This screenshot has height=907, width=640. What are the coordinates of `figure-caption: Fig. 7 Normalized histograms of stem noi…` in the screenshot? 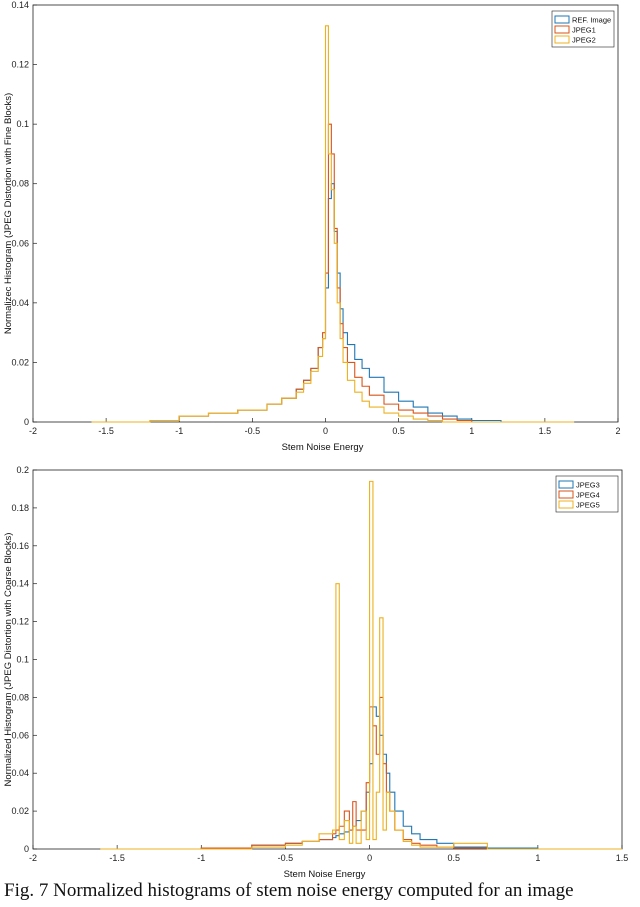 It's located at (289, 890).